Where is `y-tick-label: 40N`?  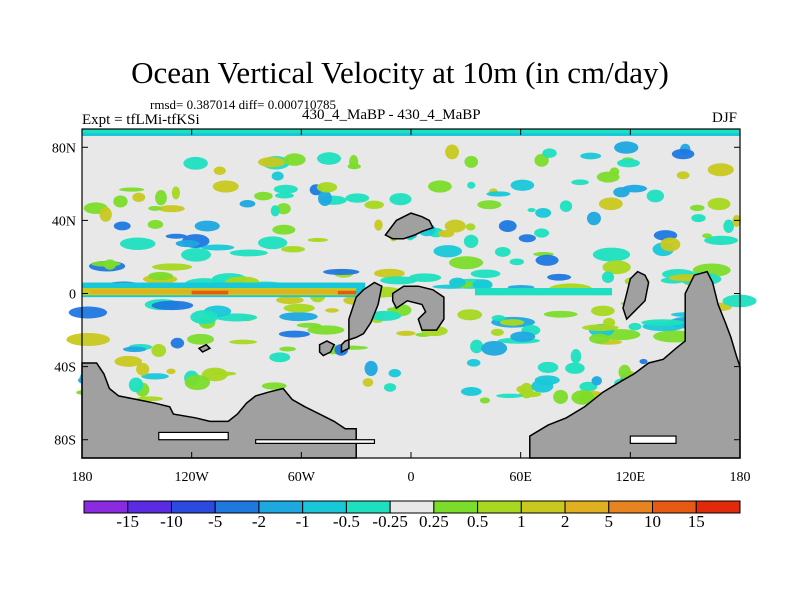 y-tick-label: 40N is located at coordinates (64, 221).